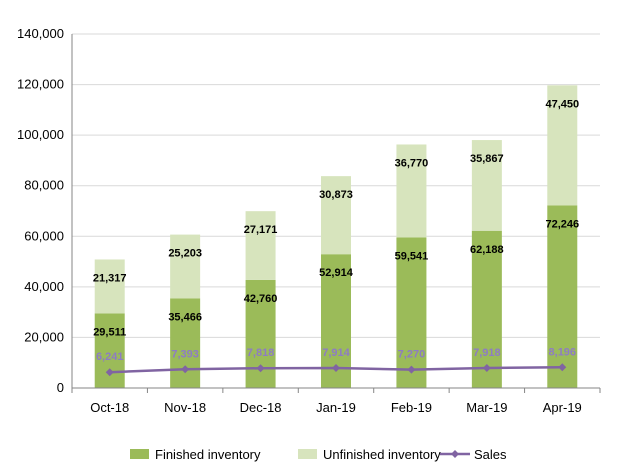 The image size is (624, 474). Describe the element at coordinates (412, 256) in the screenshot. I see `data-label-finished: 59,541` at that location.